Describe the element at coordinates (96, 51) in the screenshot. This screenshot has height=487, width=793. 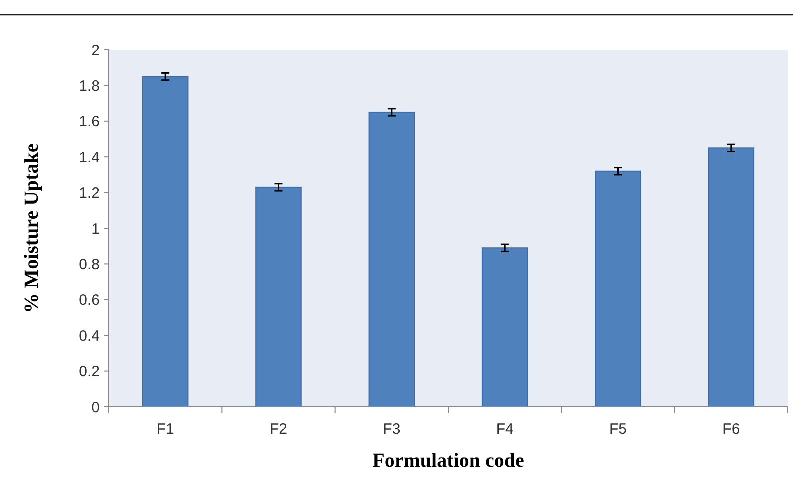
I see `y-tick-label: 2` at that location.